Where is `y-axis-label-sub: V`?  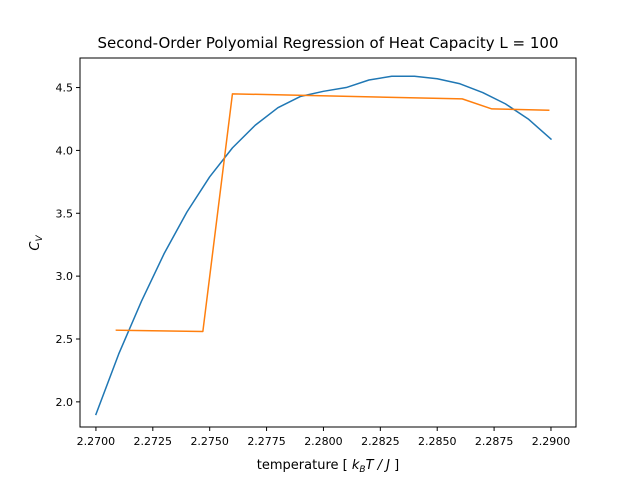 y-axis-label-sub: V is located at coordinates (40, 238).